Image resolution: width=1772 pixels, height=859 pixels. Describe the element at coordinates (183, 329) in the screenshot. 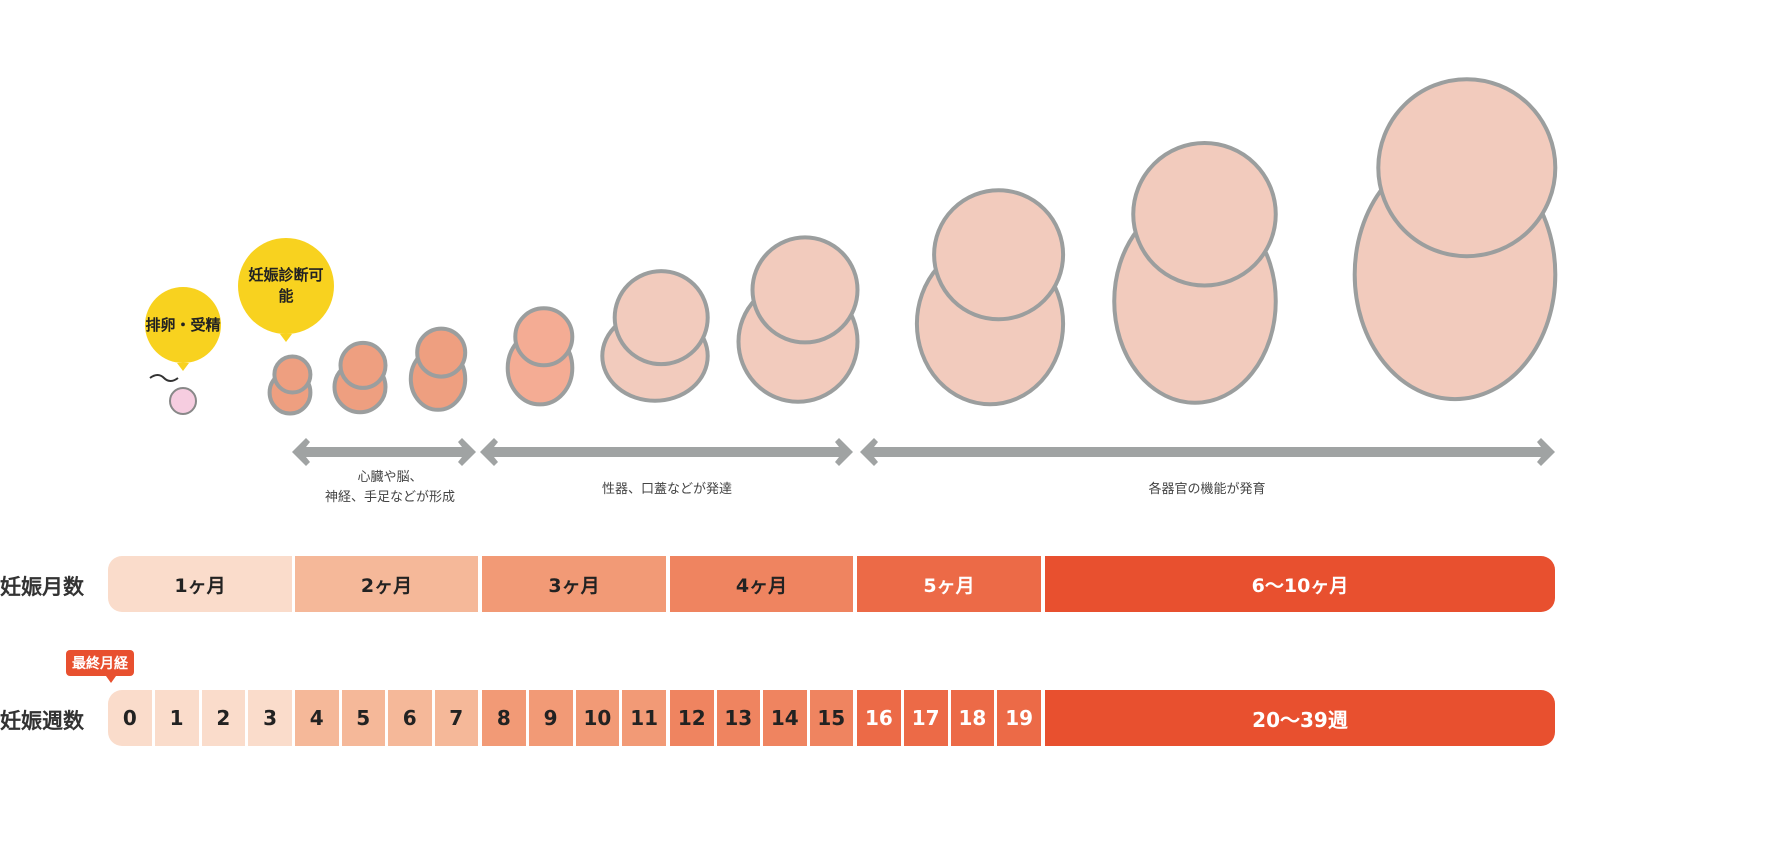

I see `ovulation-bubble: 排卵・受精` at that location.